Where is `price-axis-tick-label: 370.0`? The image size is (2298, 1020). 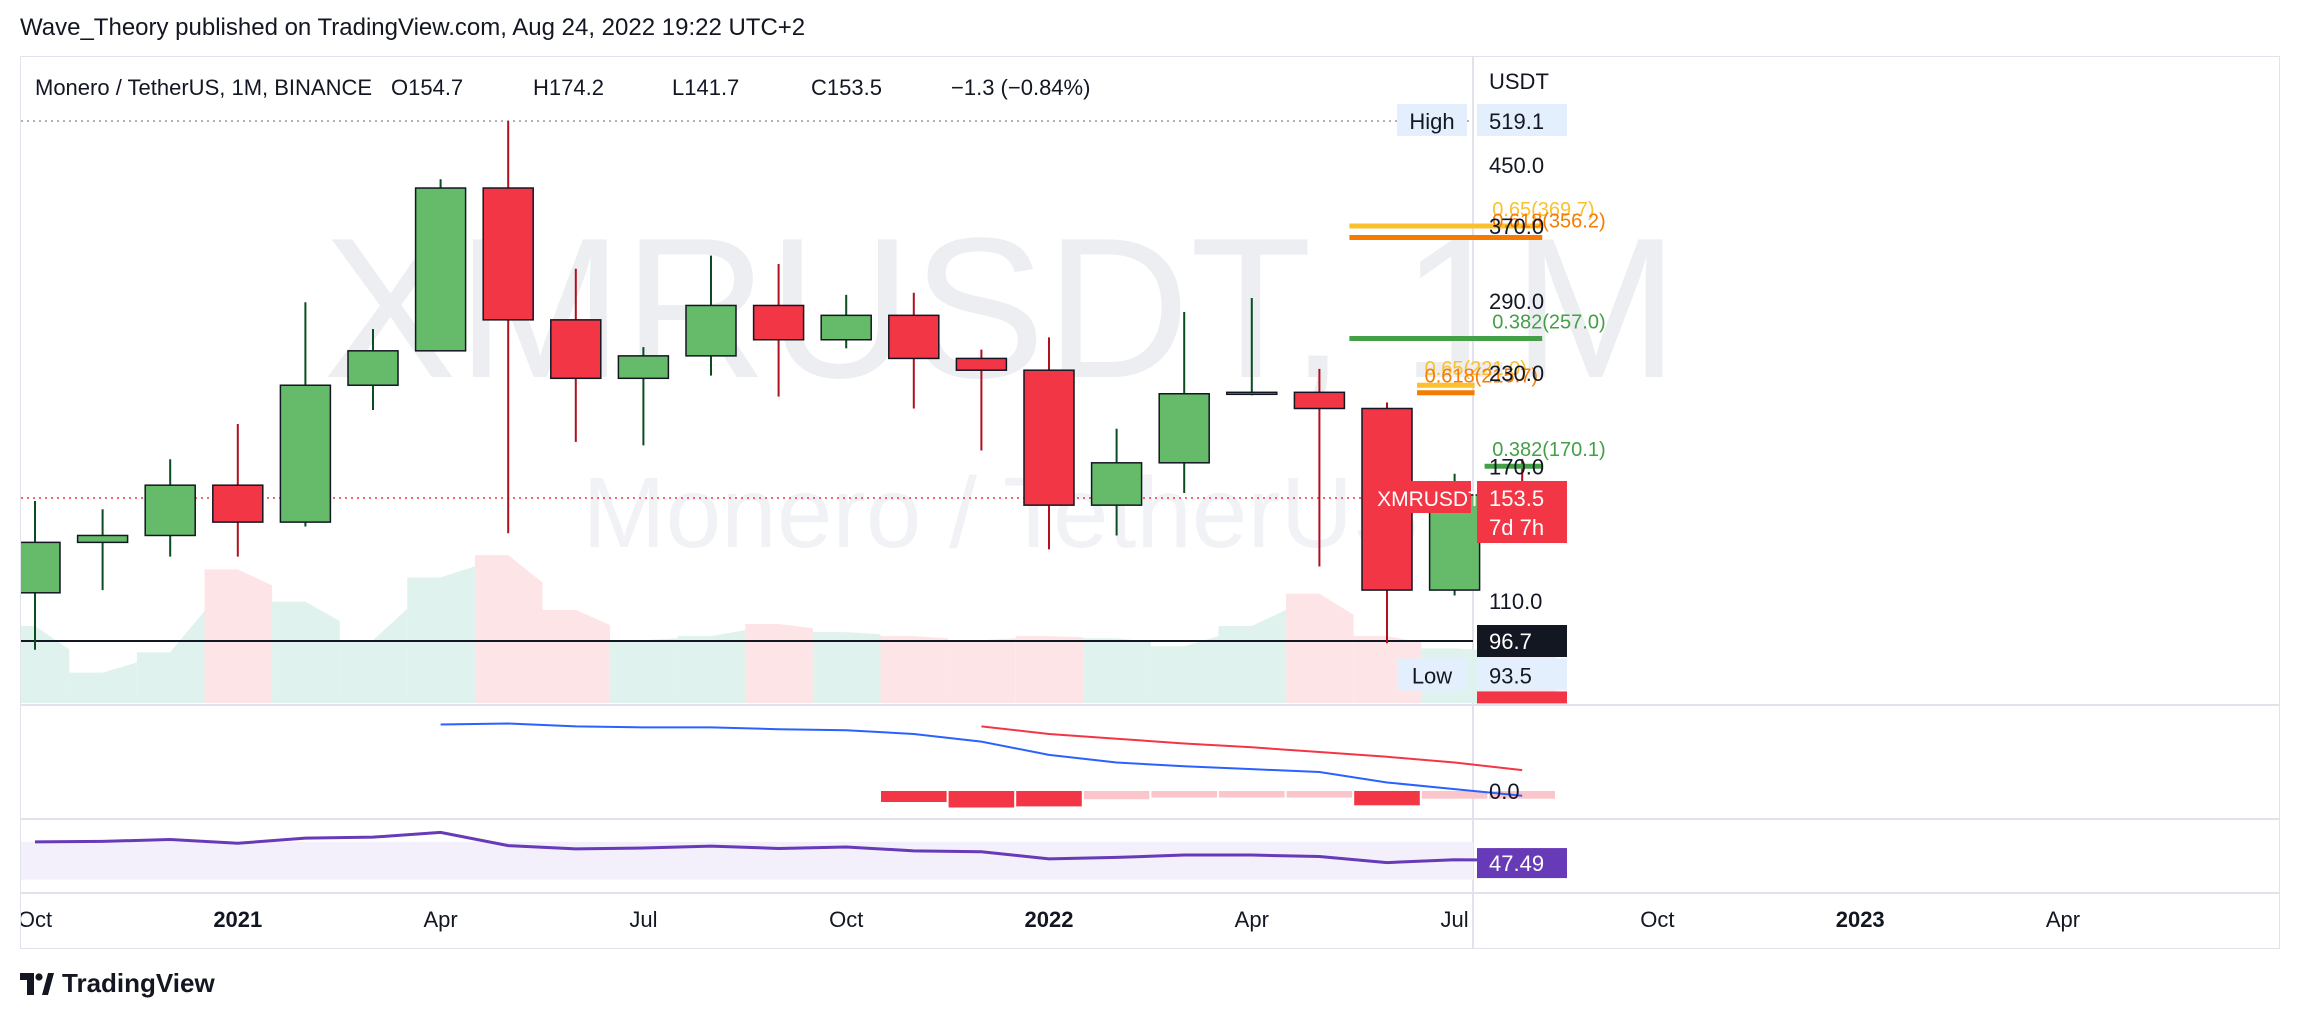 price-axis-tick-label: 370.0 is located at coordinates (1516, 226).